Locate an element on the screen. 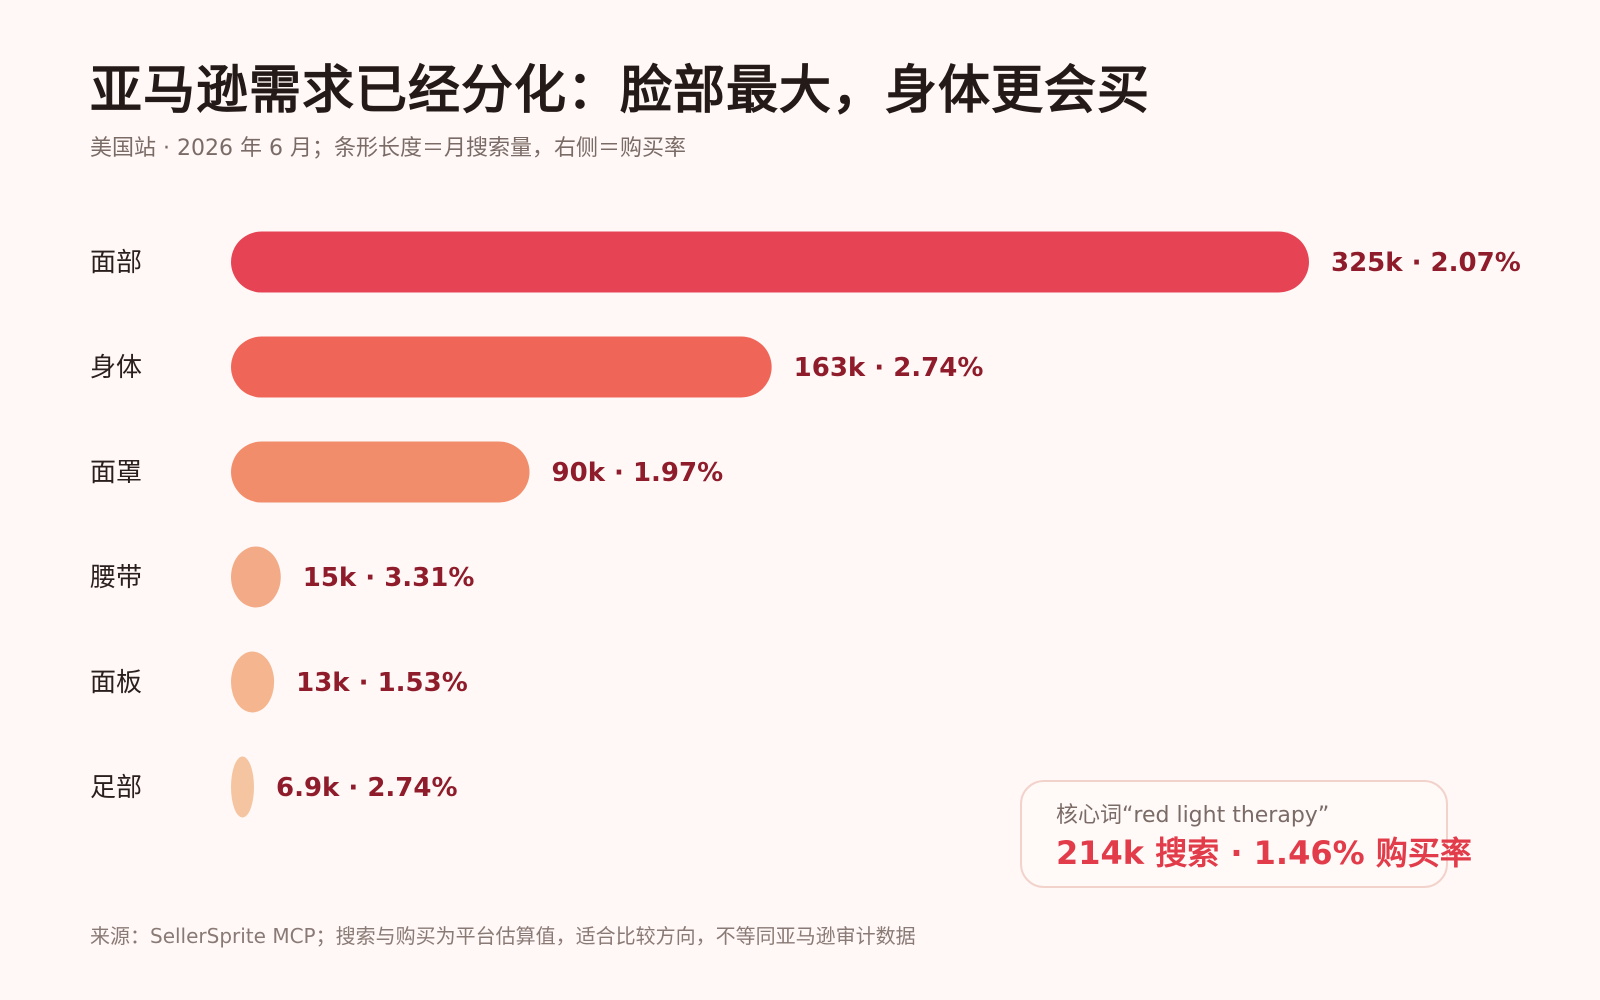 The width and height of the screenshot is (1600, 1000). category-label: 腰带 is located at coordinates (116, 578).